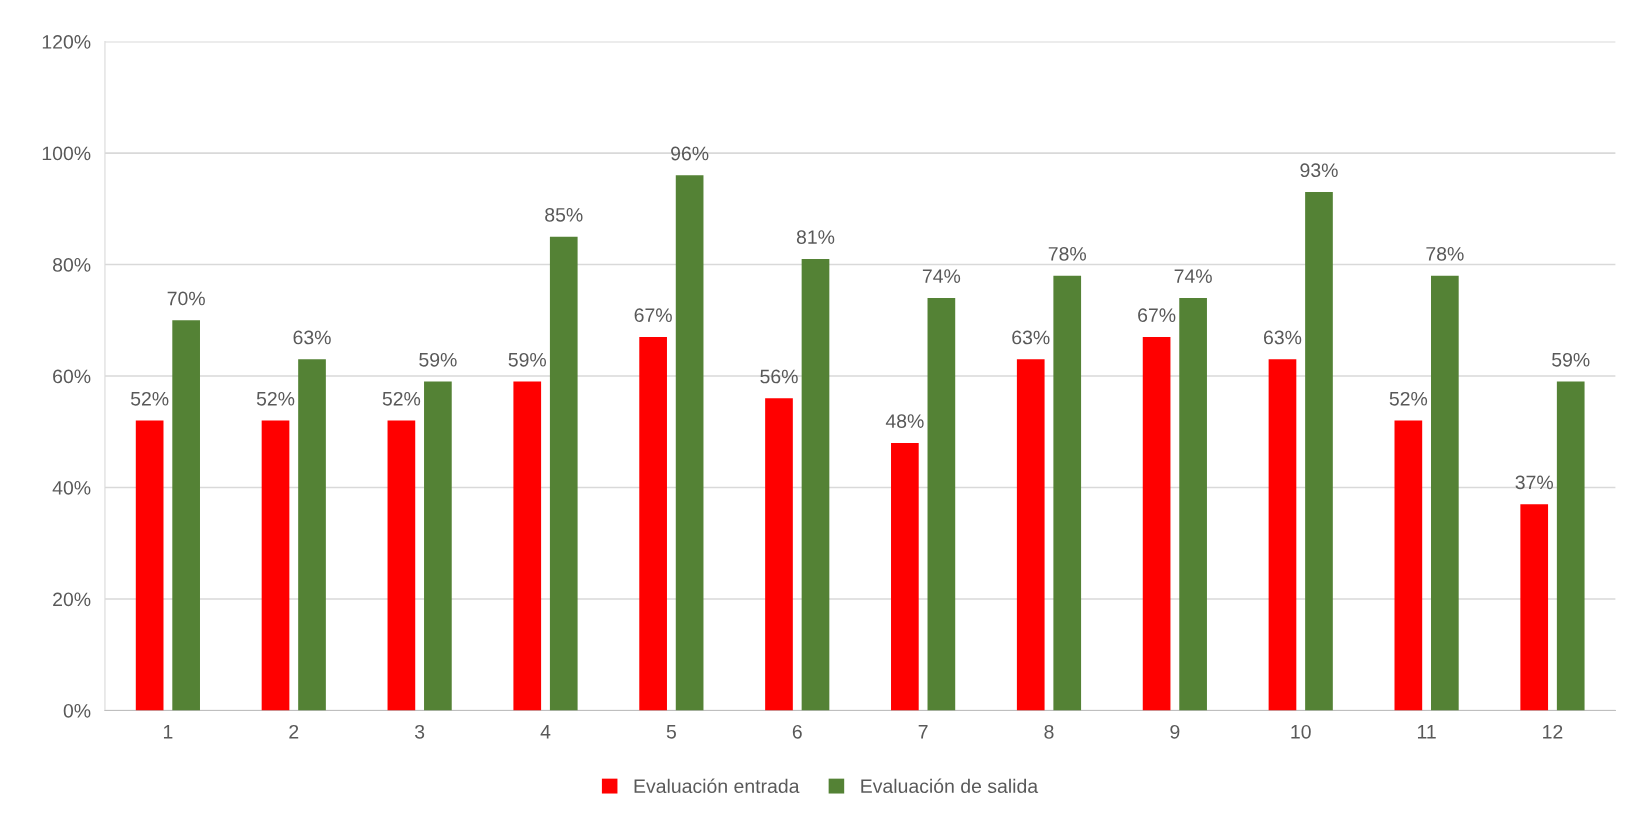 Image resolution: width=1640 pixels, height=831 pixels. Describe the element at coordinates (66, 153) in the screenshot. I see `y-tick-label: 100%` at that location.